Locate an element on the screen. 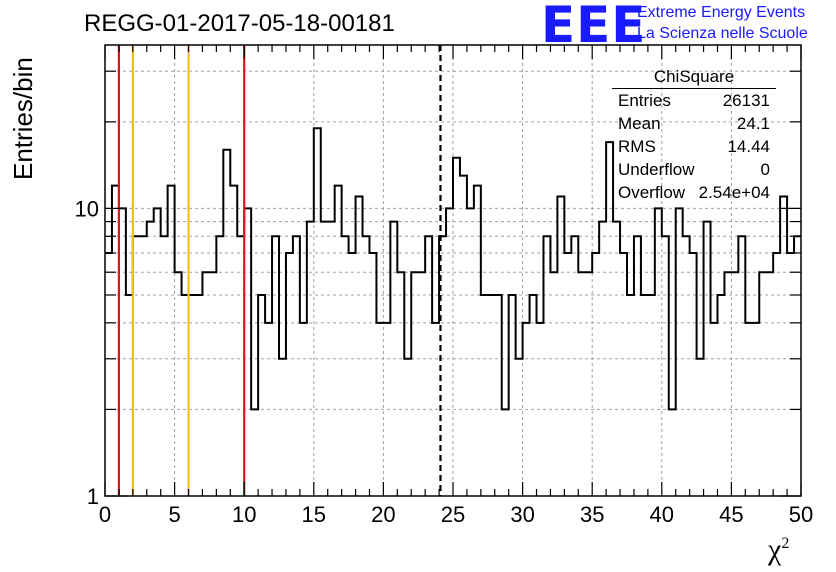 Image resolution: width=836 pixels, height=572 pixels. stats-row: Mean 24.1 is located at coordinates (694, 123).